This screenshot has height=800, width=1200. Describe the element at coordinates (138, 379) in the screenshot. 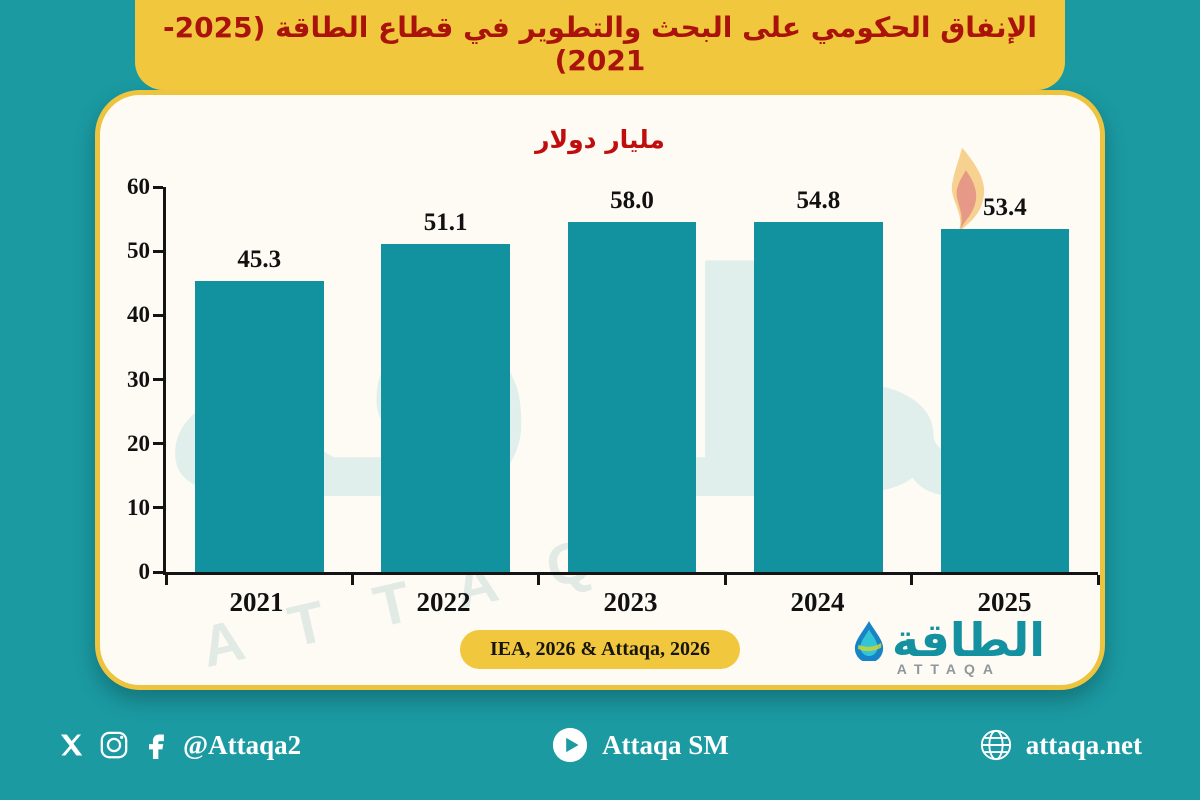

I see `y-tick-label: 30` at that location.